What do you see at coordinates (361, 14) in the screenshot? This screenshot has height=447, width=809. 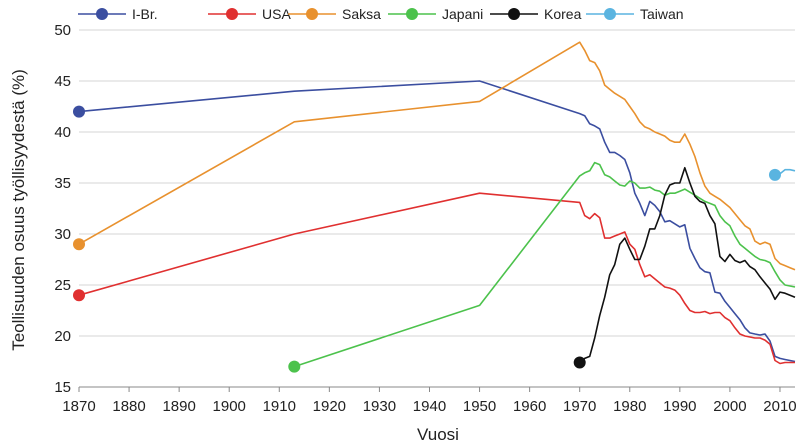 I see `legend-label-saksa: Saksa` at bounding box center [361, 14].